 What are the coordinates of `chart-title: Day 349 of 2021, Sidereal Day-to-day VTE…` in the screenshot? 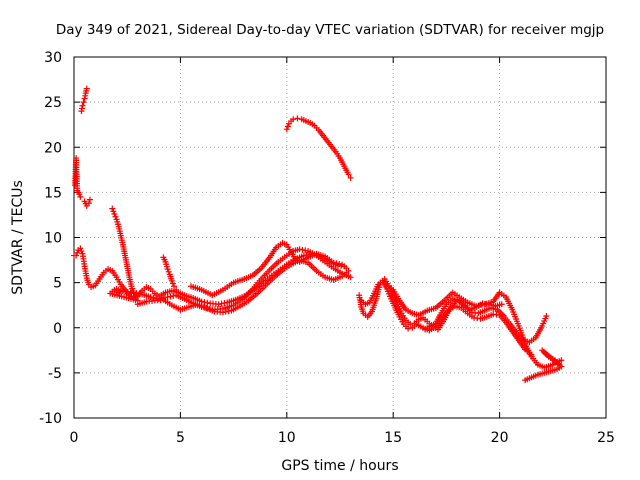 It's located at (330, 30).